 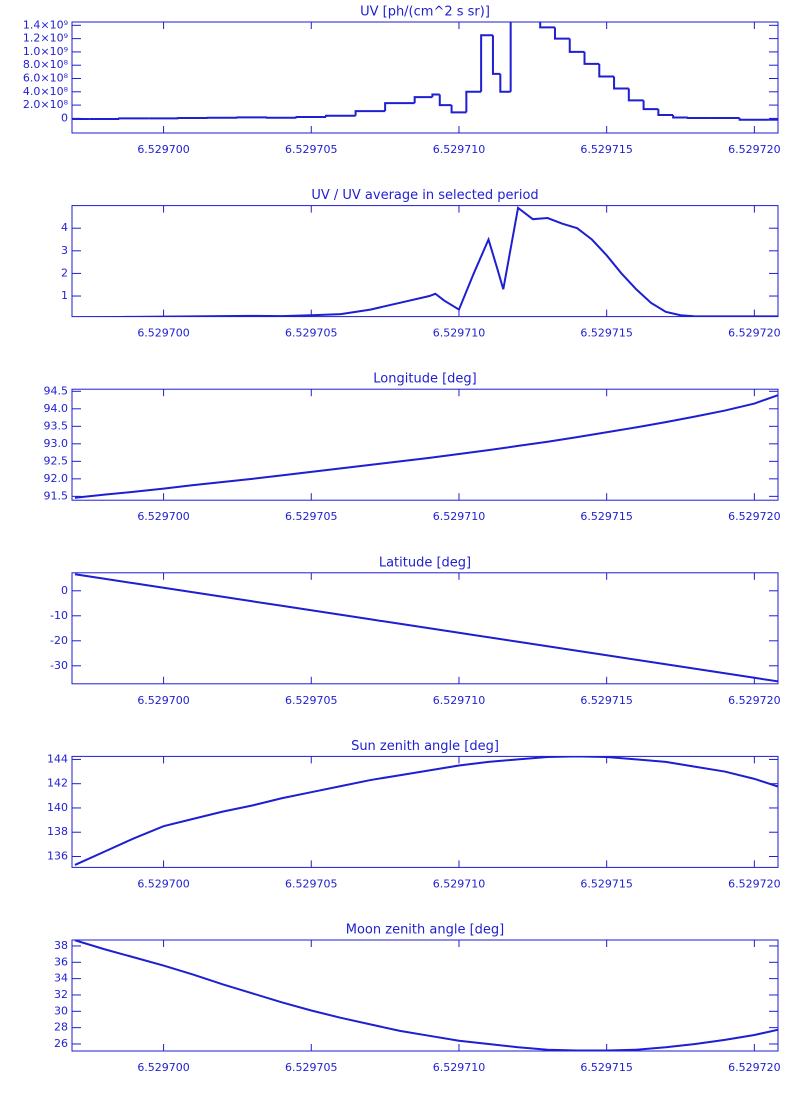 I want to click on y-tick-label: 138, so click(x=57, y=831).